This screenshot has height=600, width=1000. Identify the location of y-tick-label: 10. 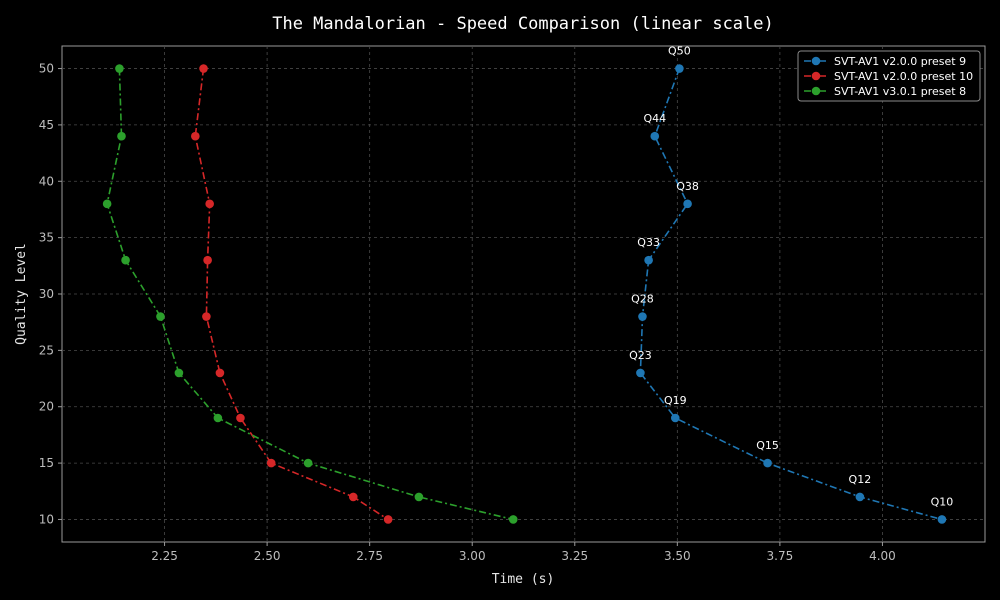
(46, 519).